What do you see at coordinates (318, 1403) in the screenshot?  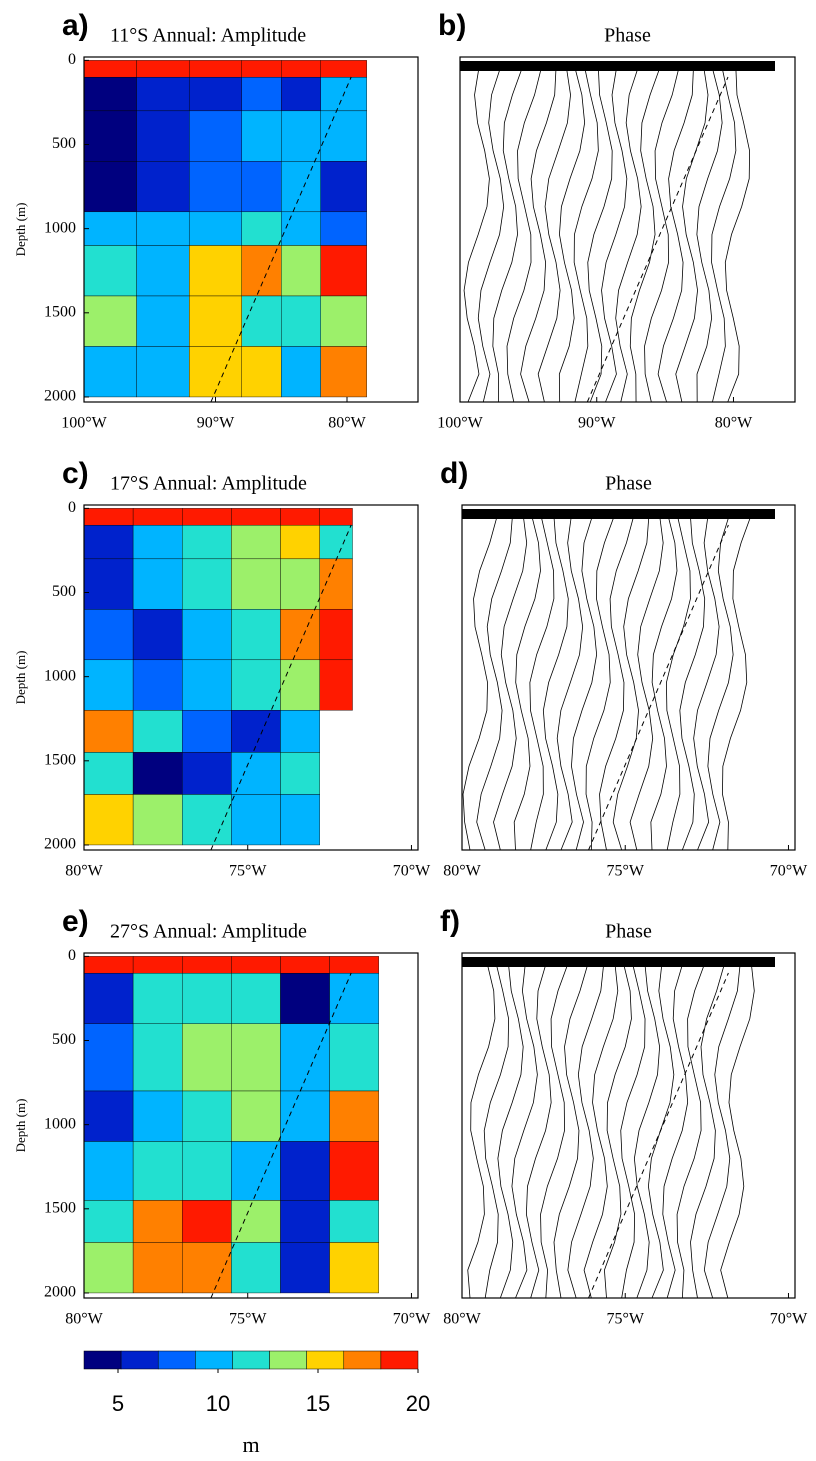 I see `colorbar-tick-label: 15` at bounding box center [318, 1403].